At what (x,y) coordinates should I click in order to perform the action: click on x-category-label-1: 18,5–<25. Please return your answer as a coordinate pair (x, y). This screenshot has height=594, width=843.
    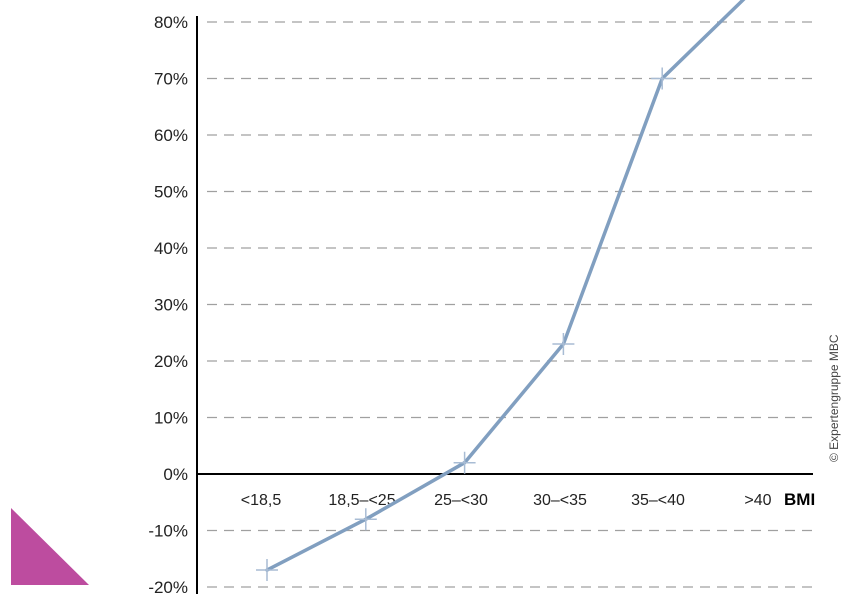
    Looking at the image, I should click on (361, 500).